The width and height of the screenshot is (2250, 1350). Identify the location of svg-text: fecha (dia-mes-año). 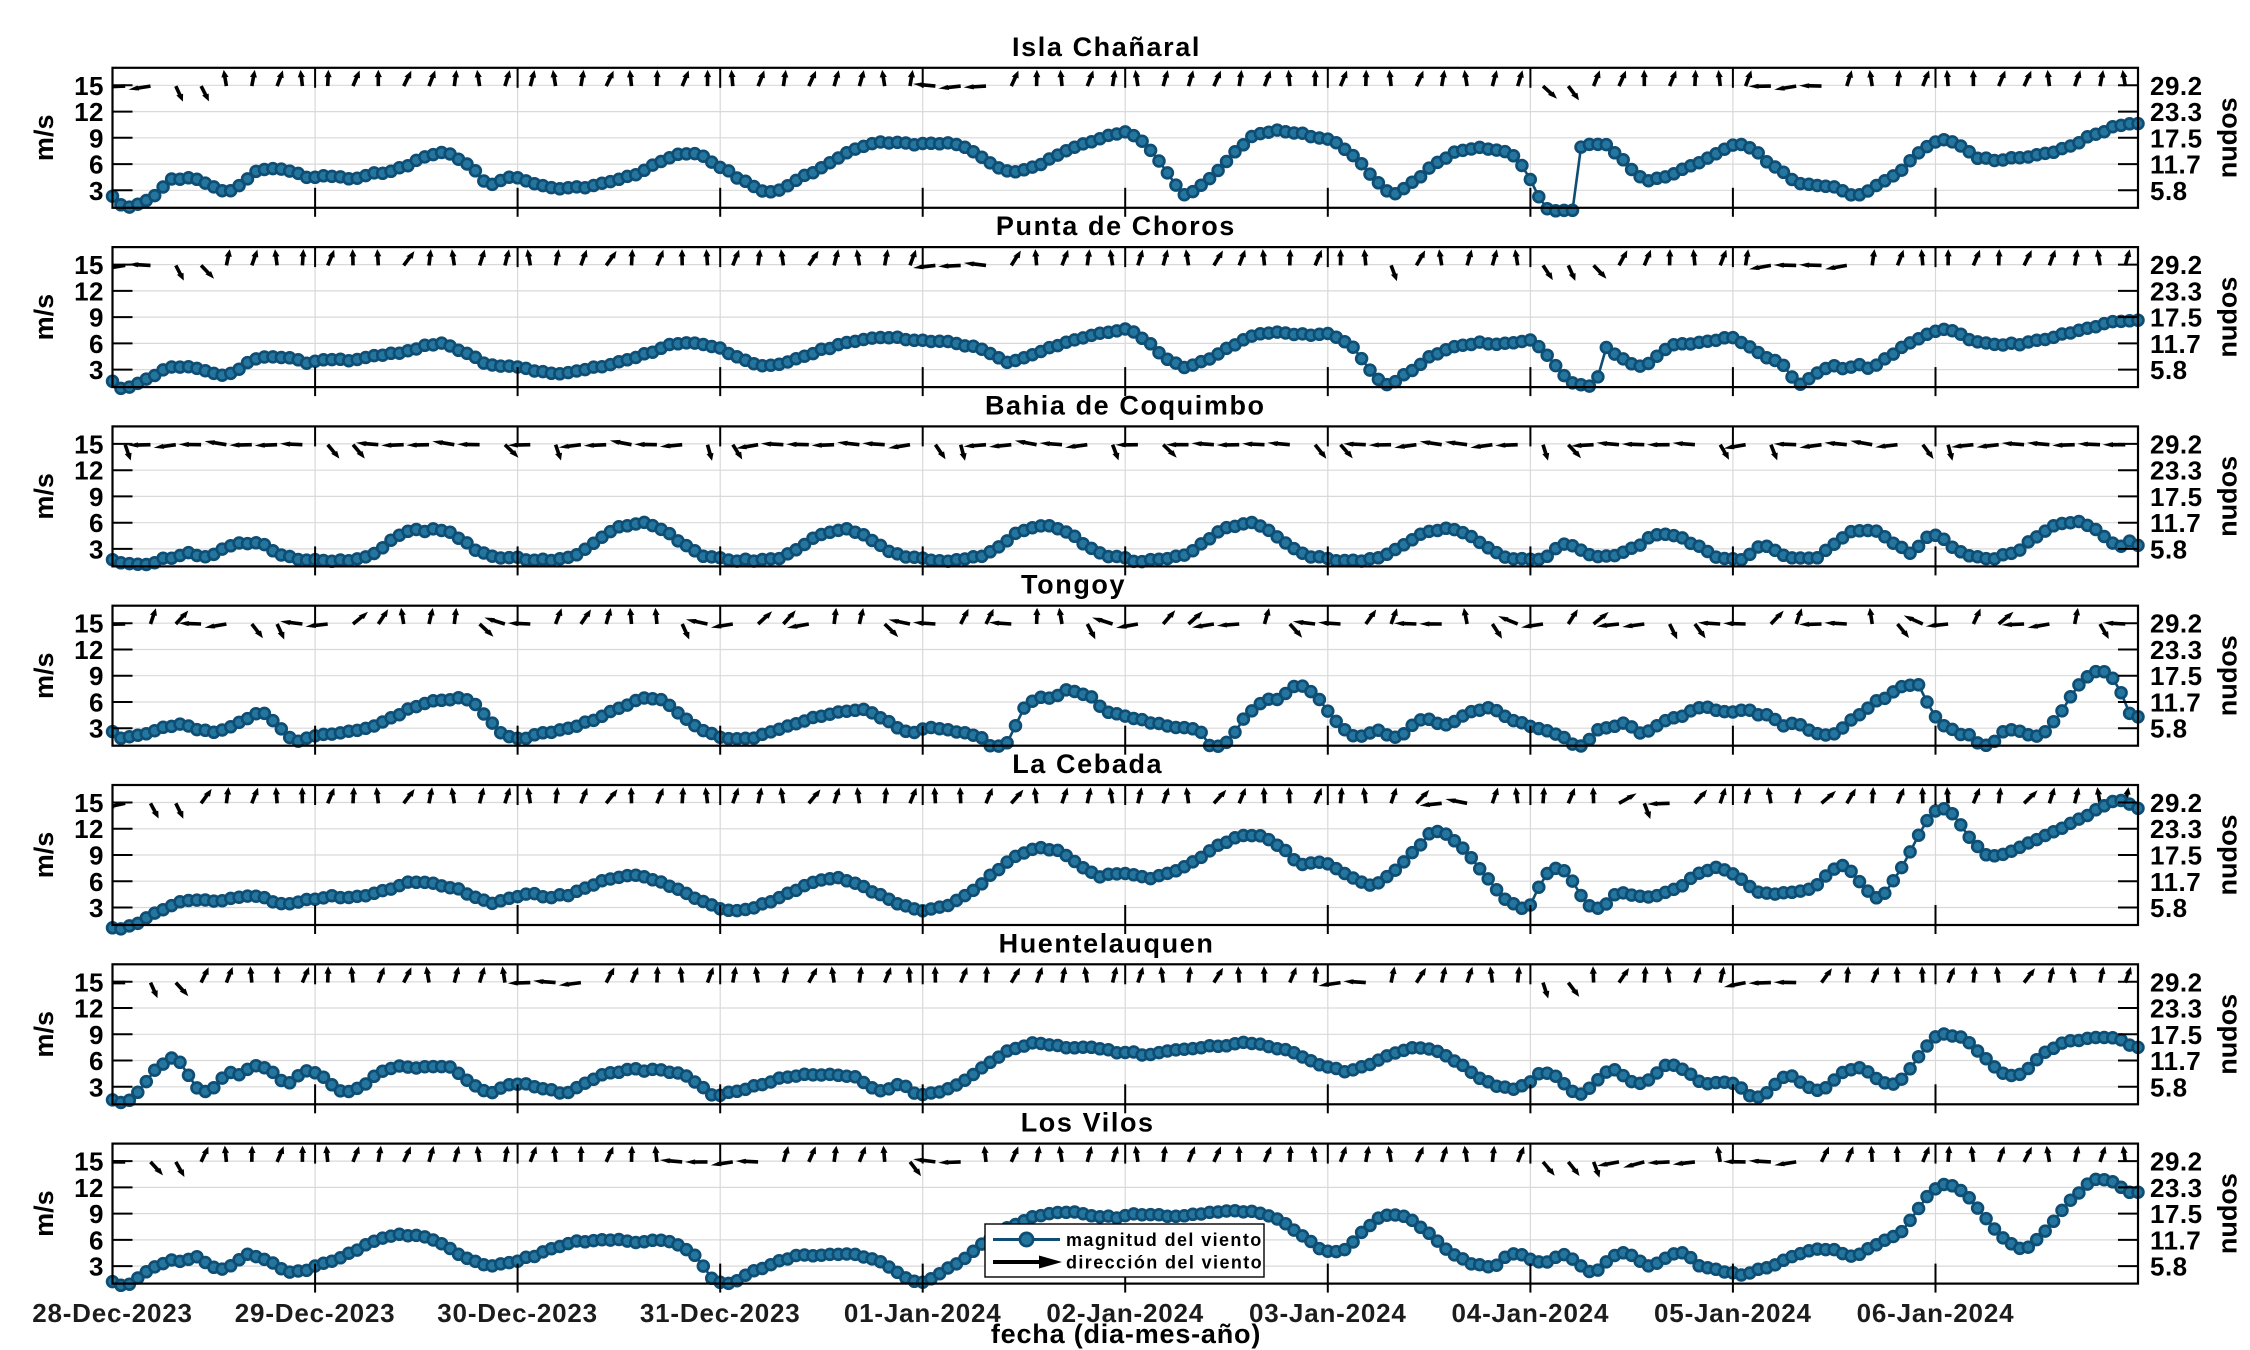
(1126, 1334).